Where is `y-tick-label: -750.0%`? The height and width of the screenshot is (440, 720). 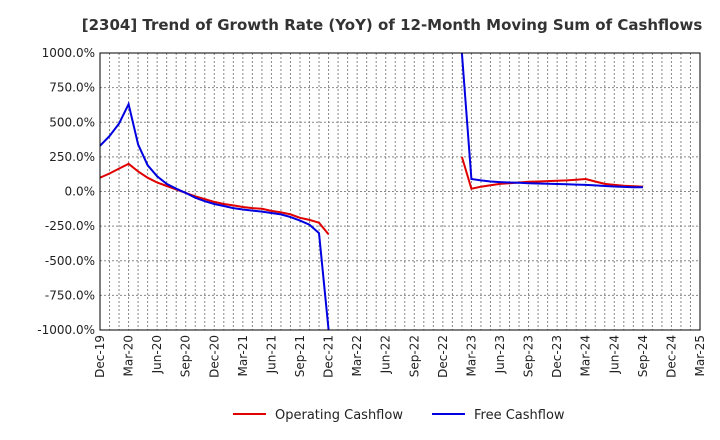
y-tick-label: -750.0% is located at coordinates (70, 295).